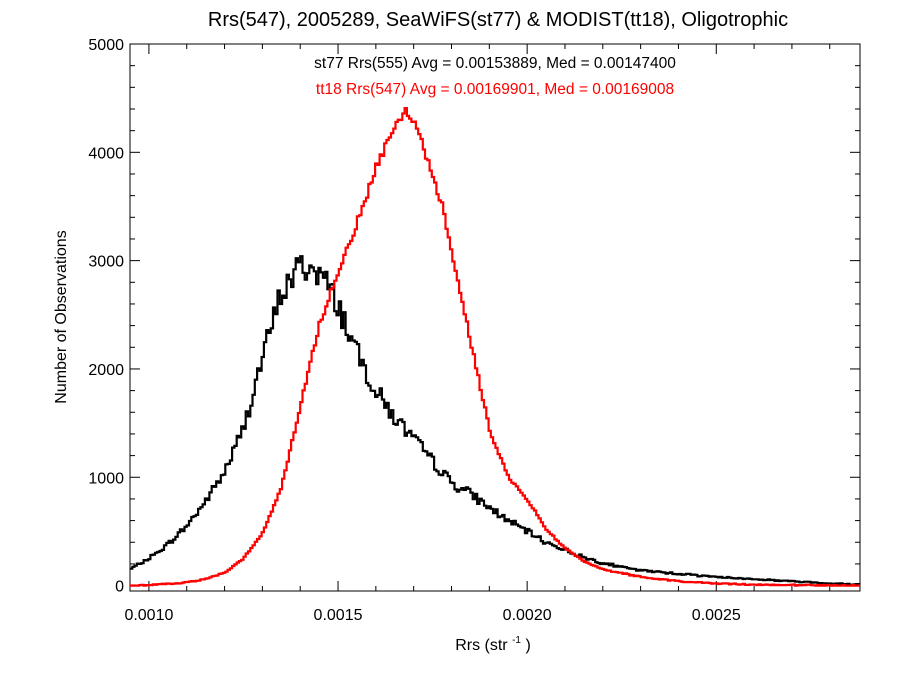  Describe the element at coordinates (61, 316) in the screenshot. I see `y-axis-title: Number of Observations` at that location.